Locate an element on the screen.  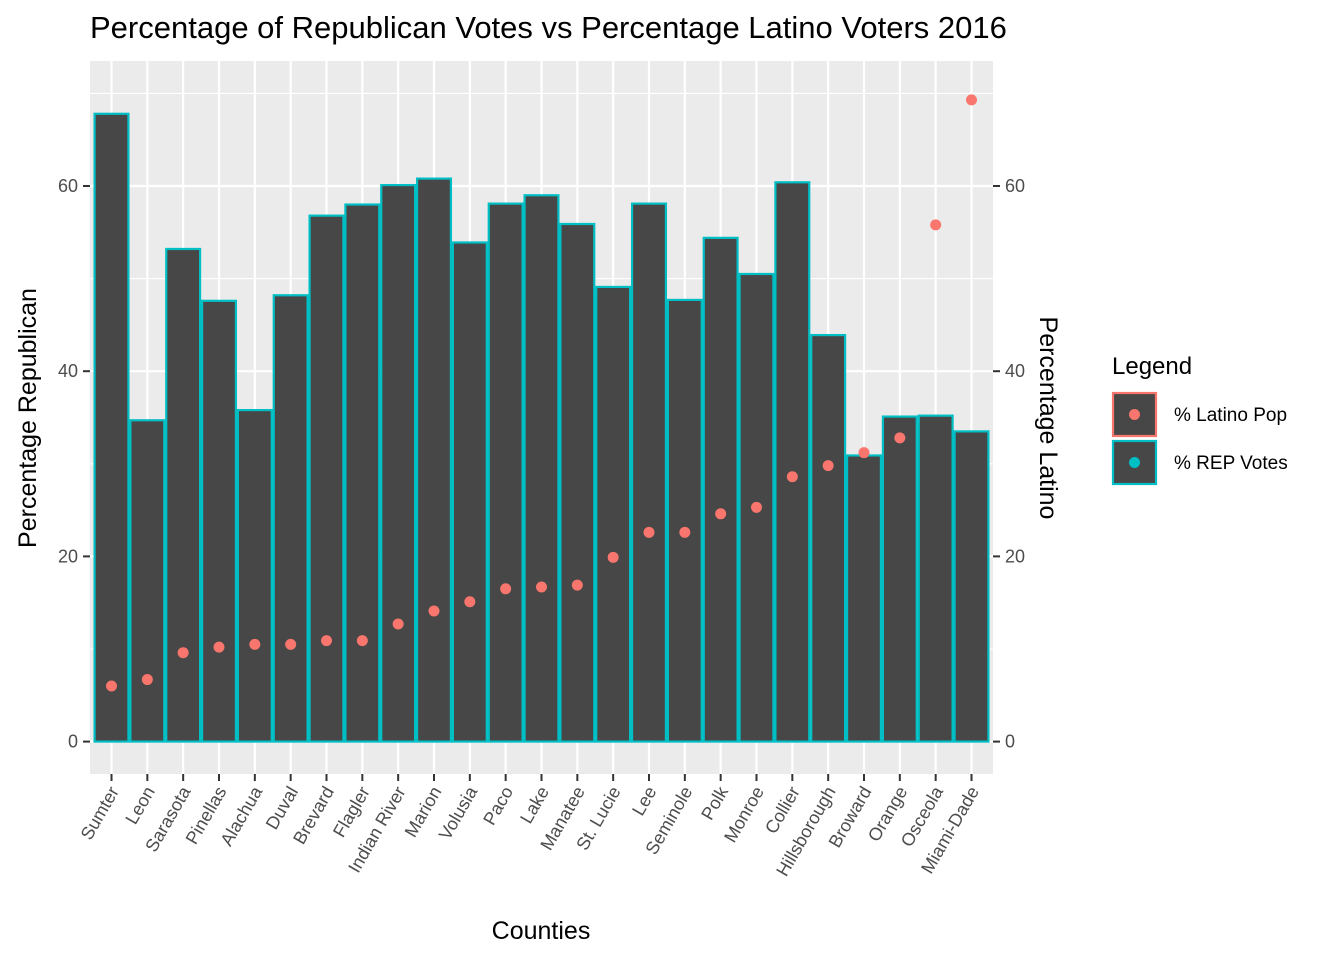
bar-Sumter is located at coordinates (111, 427).